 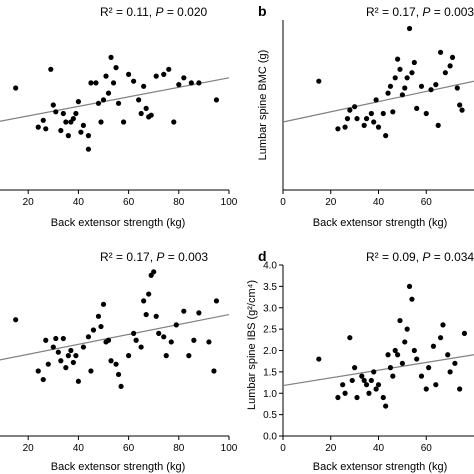 I want to click on y-tick-label: 0.0, so click(x=270, y=437).